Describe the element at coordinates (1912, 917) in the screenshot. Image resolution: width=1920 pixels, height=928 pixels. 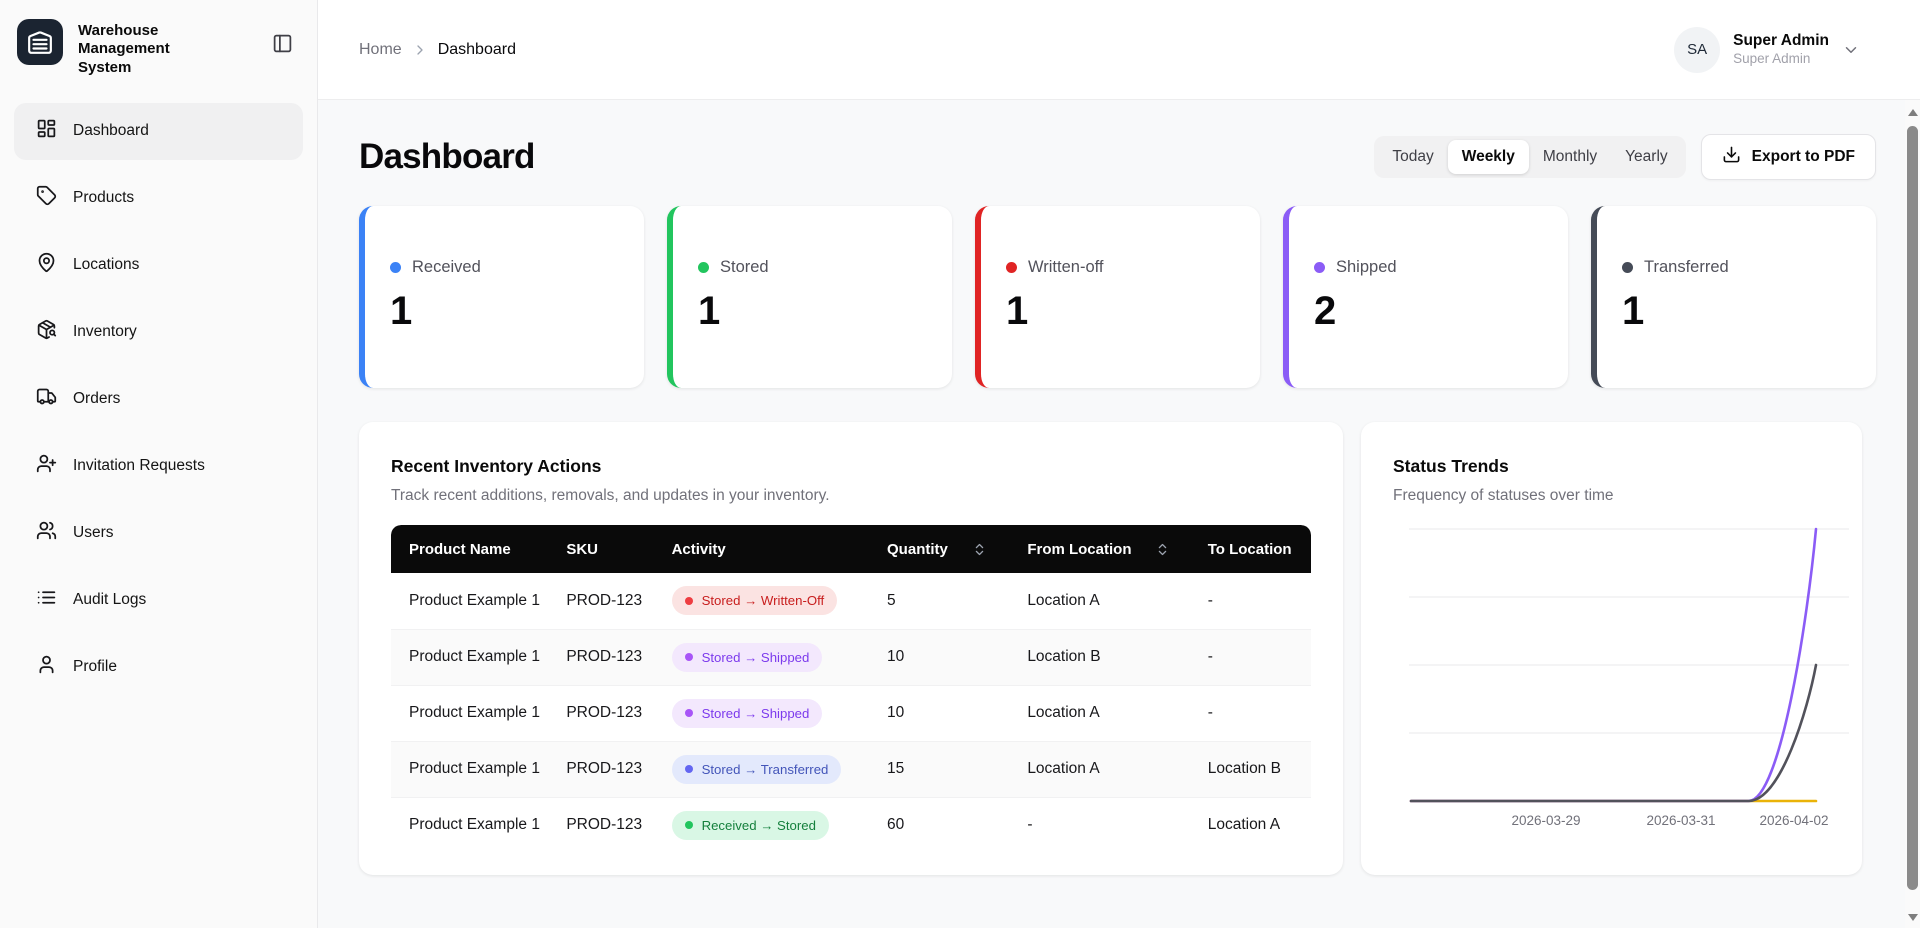
I see `scrollbar-down-arrow` at that location.